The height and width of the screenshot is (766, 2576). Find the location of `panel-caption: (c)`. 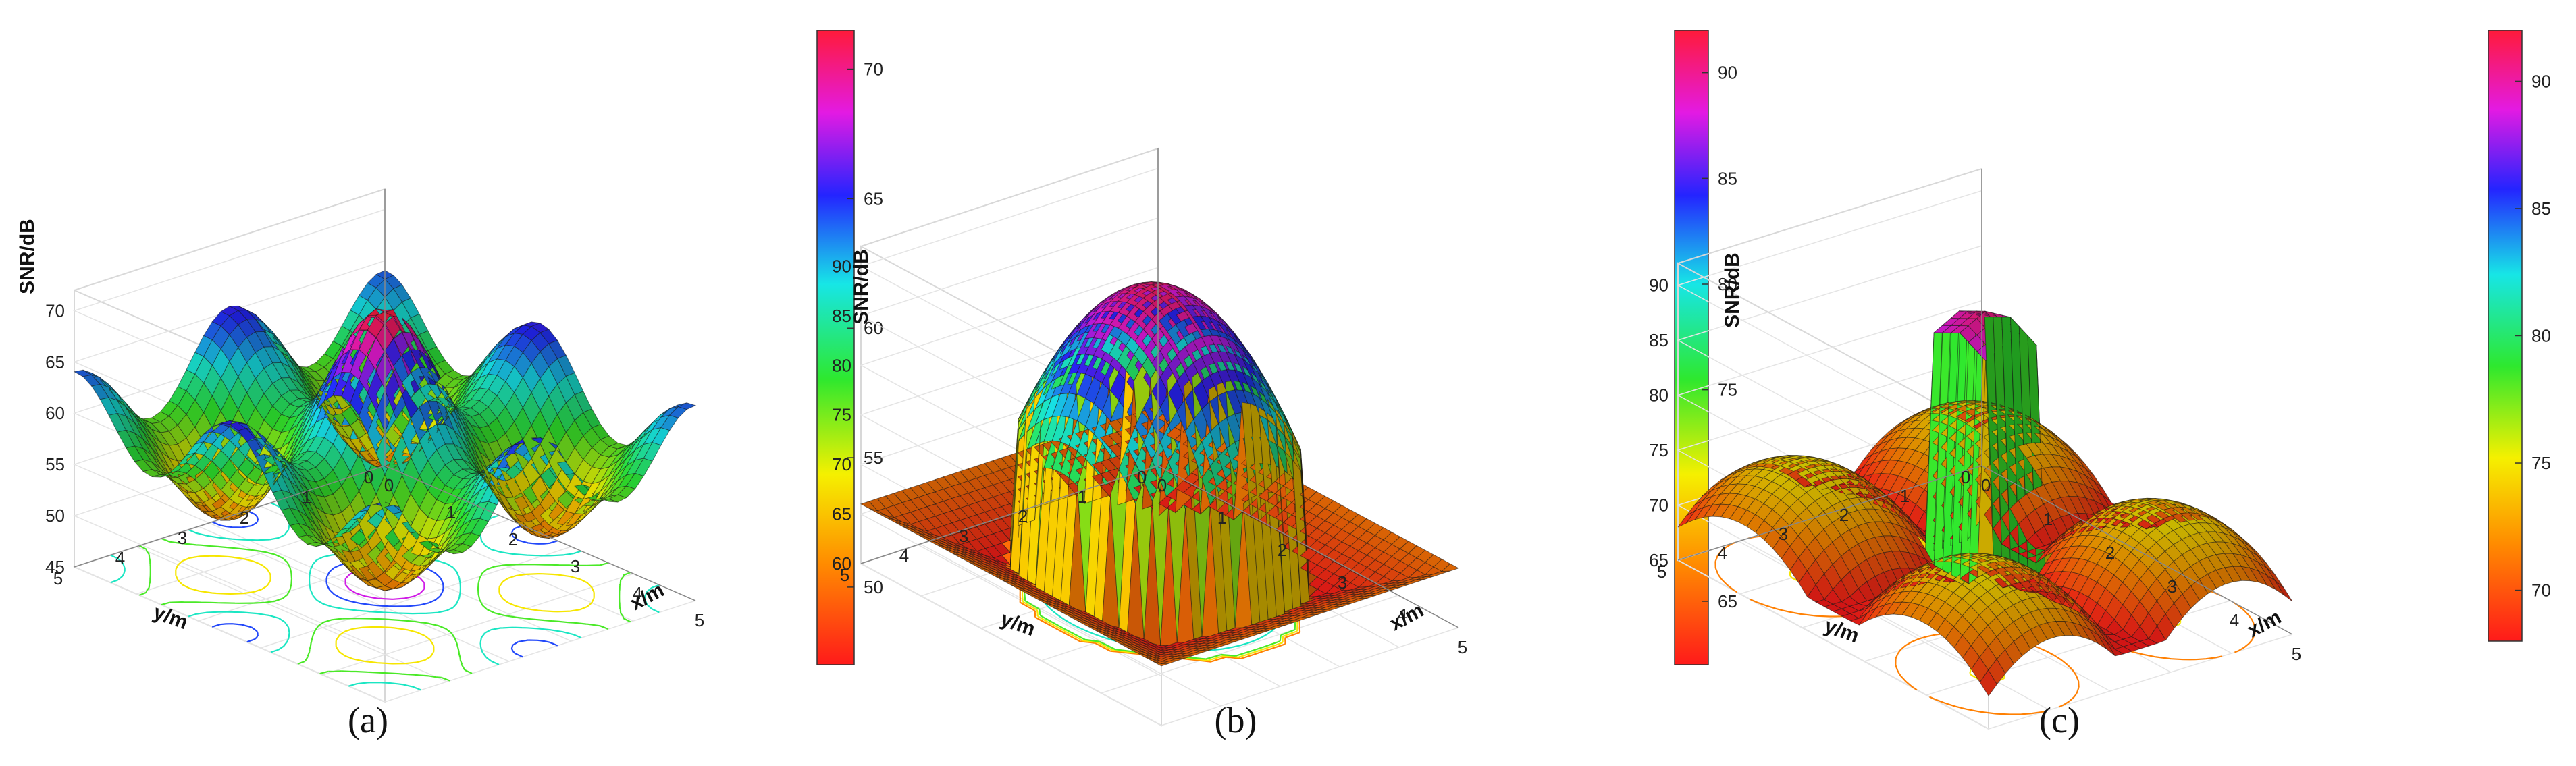

panel-caption: (c) is located at coordinates (2059, 720).